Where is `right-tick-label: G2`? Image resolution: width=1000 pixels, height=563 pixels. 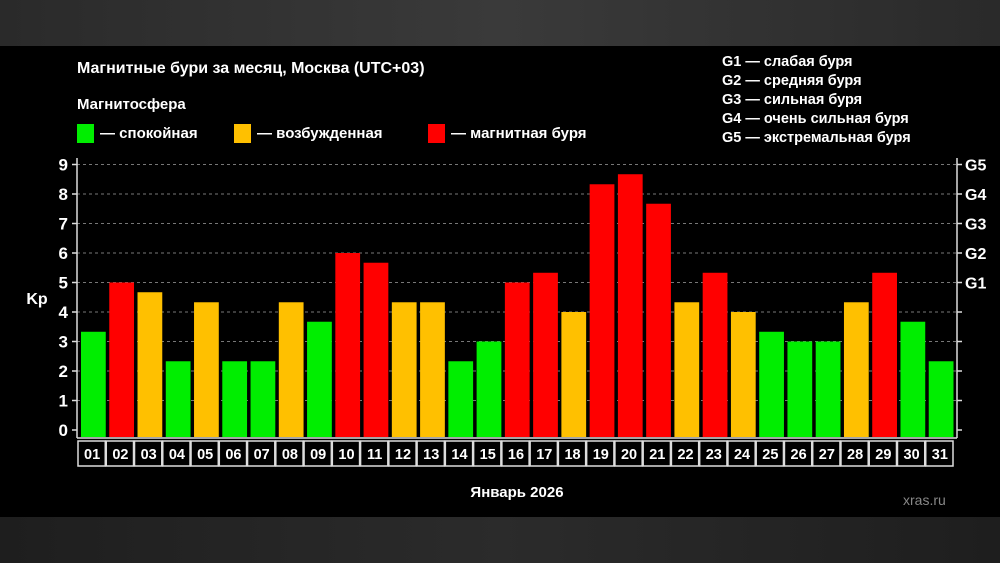 right-tick-label: G2 is located at coordinates (975, 254).